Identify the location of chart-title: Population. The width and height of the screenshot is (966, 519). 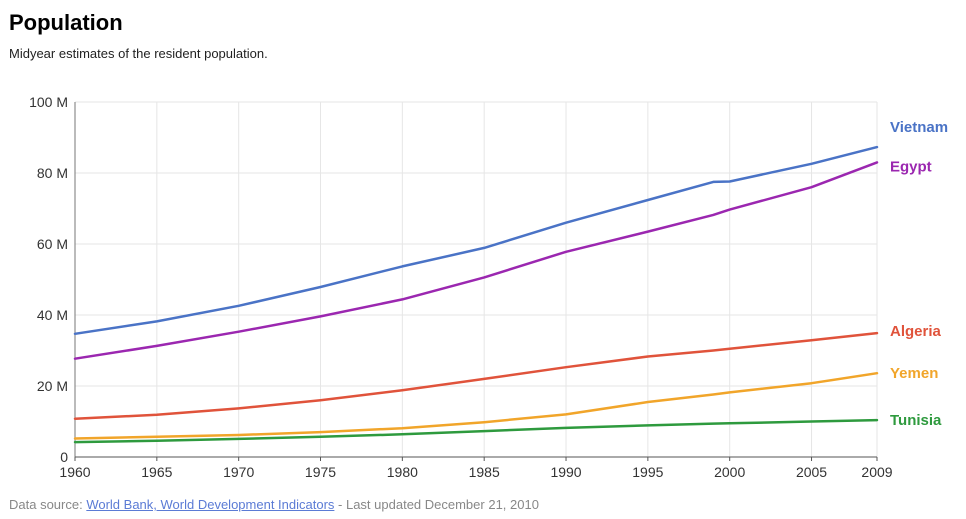
(66, 22).